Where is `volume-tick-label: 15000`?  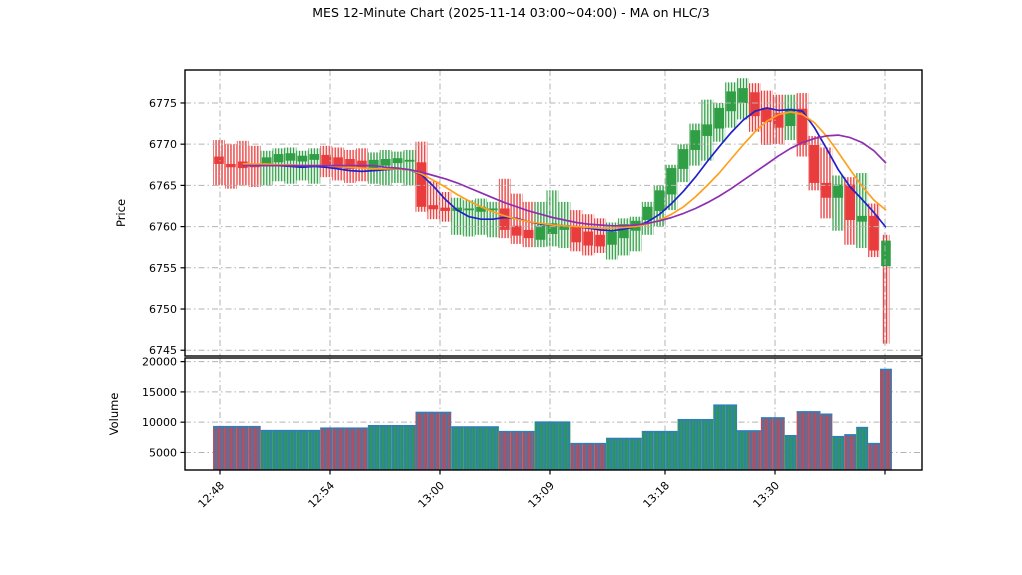 volume-tick-label: 15000 is located at coordinates (159, 392).